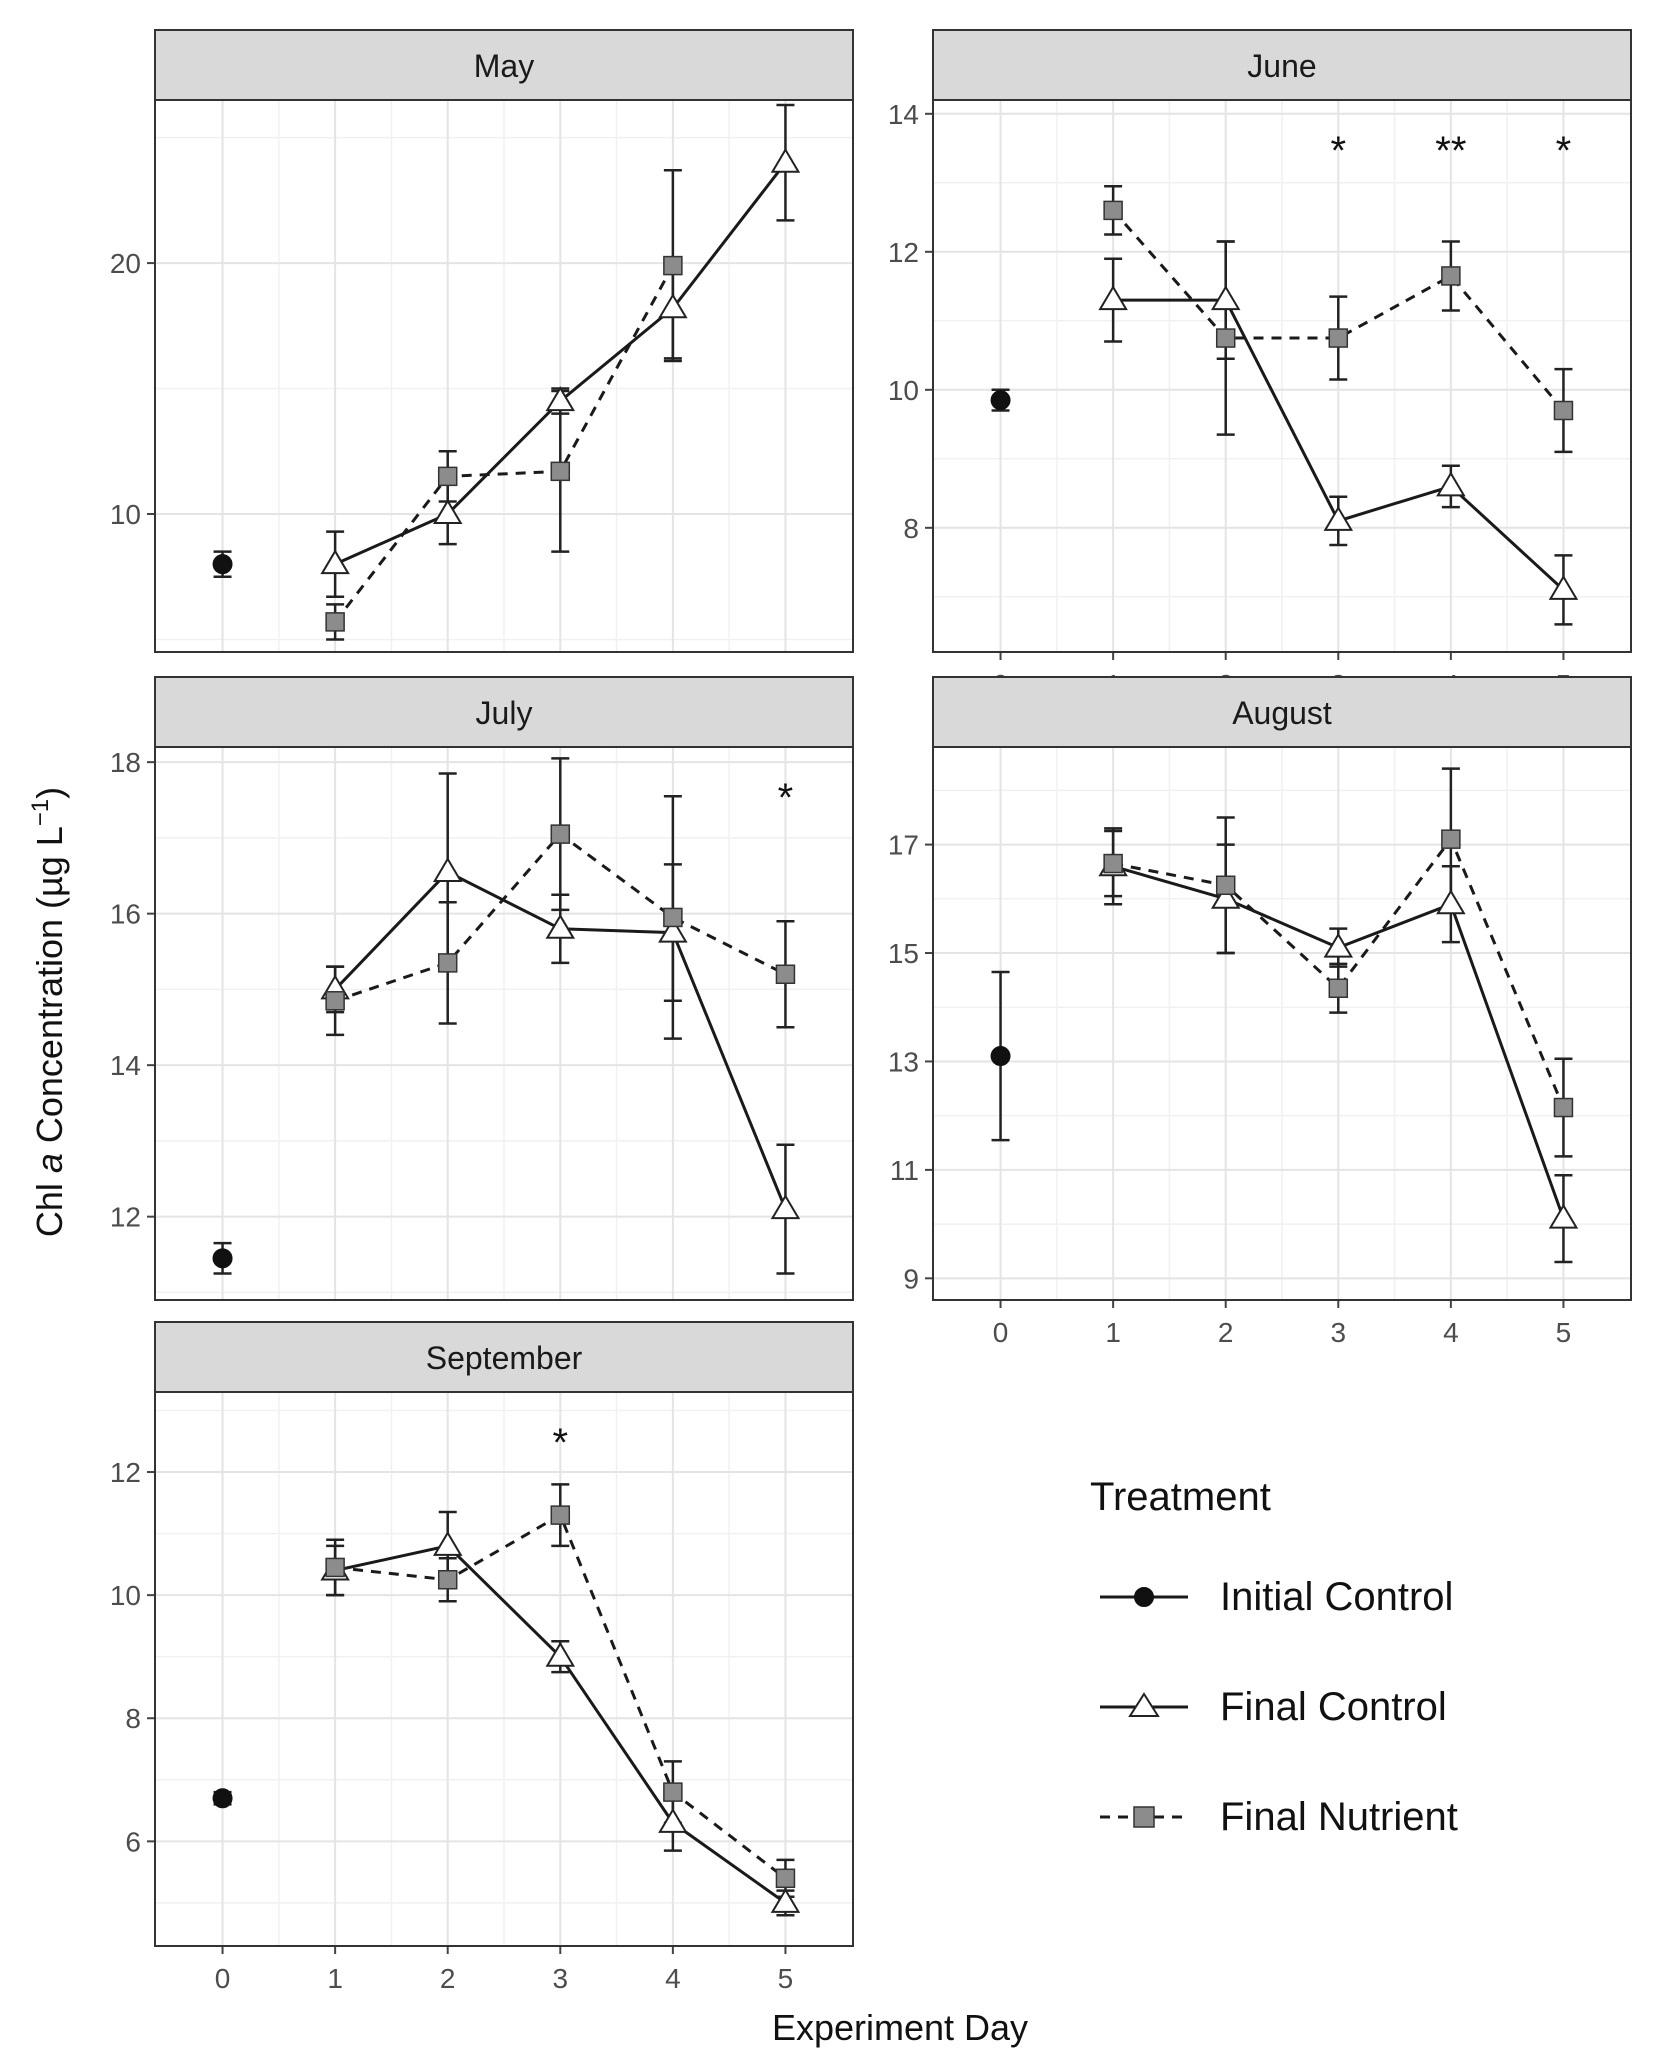 Image resolution: width=1655 pixels, height=2062 pixels. Describe the element at coordinates (903, 1061) in the screenshot. I see `y-tick-label: 13` at that location.